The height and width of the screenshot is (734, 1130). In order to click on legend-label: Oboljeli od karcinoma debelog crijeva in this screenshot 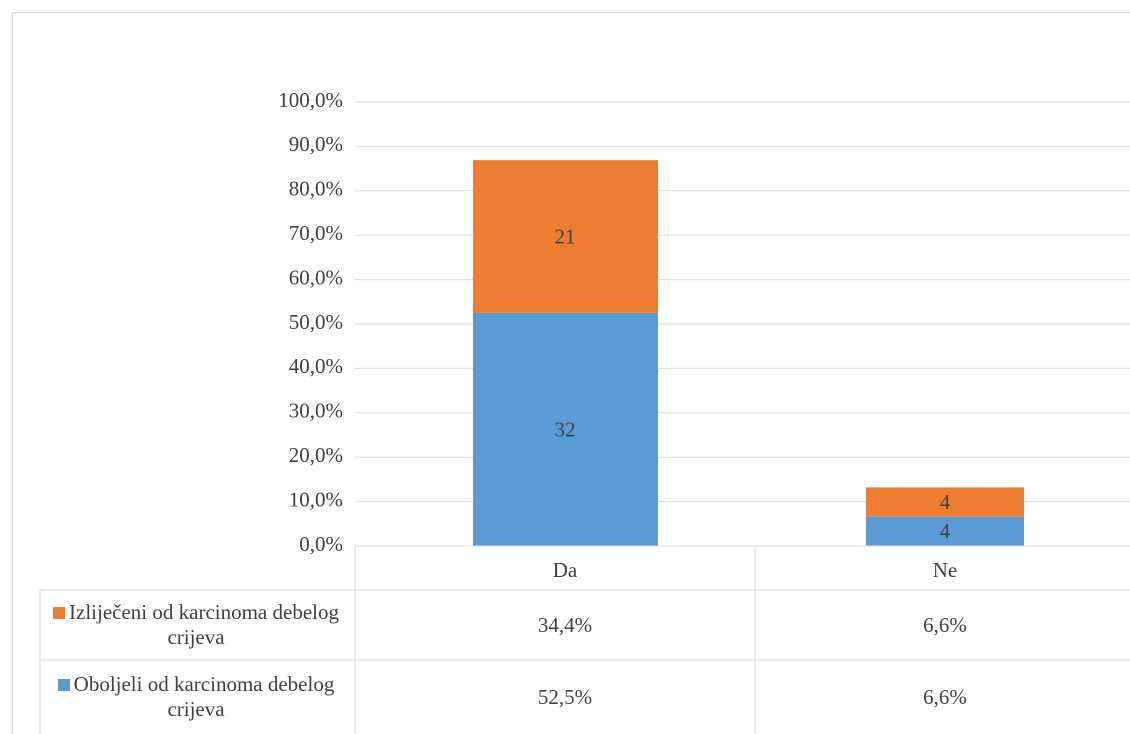, I will do `click(204, 696)`.